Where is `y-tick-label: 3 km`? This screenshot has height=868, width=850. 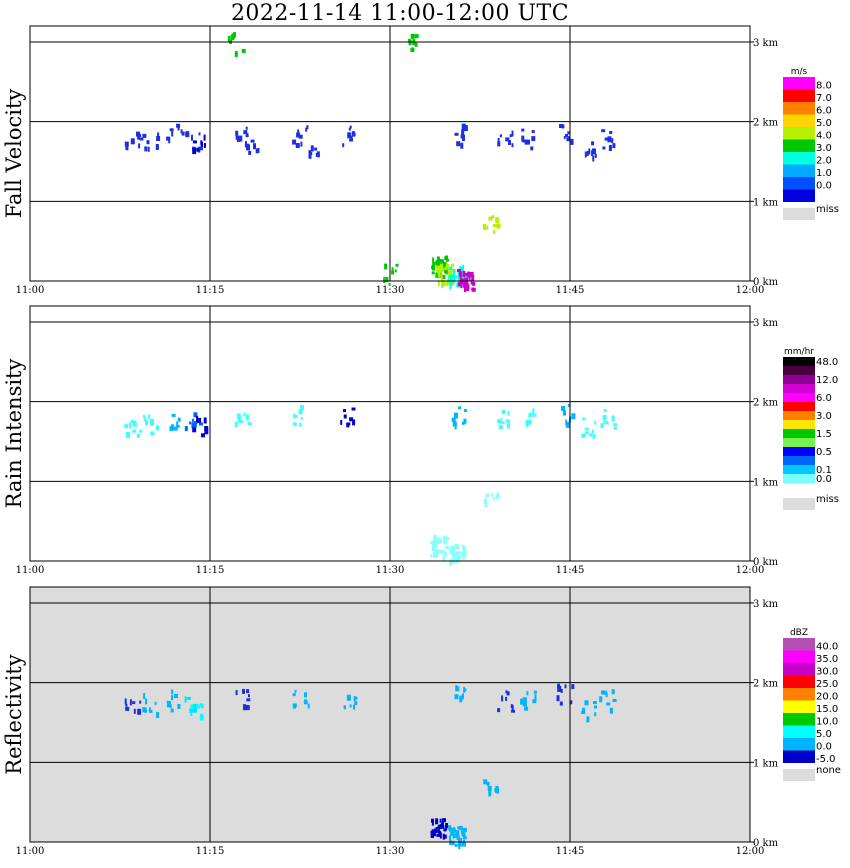 y-tick-label: 3 km is located at coordinates (766, 604).